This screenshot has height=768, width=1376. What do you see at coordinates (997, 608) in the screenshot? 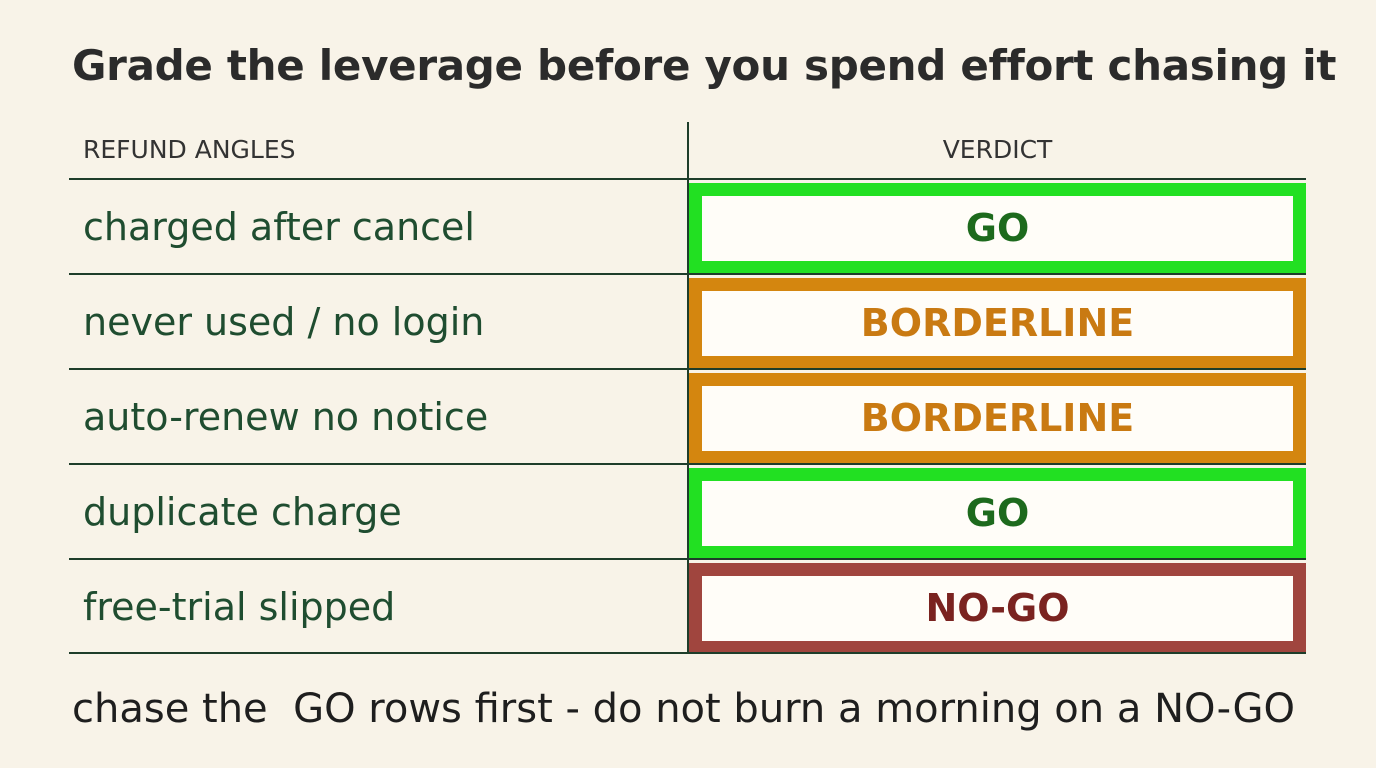
I see `verdict-badge-no-go: NO-GO` at bounding box center [997, 608].